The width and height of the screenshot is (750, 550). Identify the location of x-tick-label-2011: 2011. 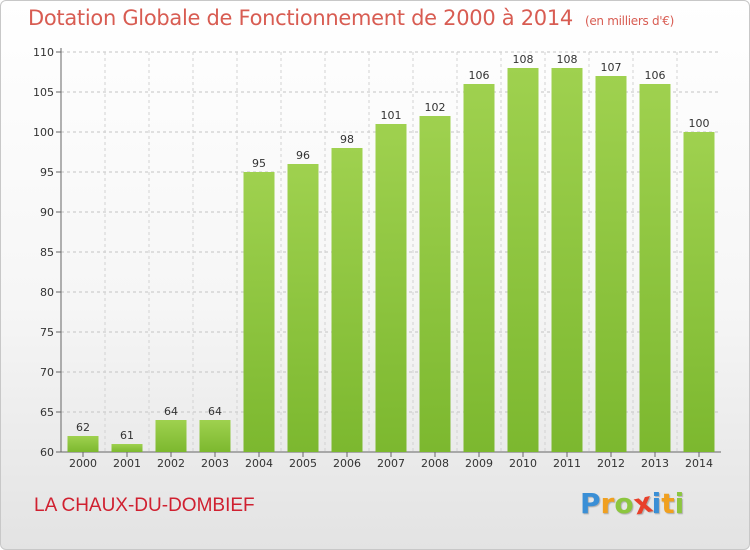
(567, 463).